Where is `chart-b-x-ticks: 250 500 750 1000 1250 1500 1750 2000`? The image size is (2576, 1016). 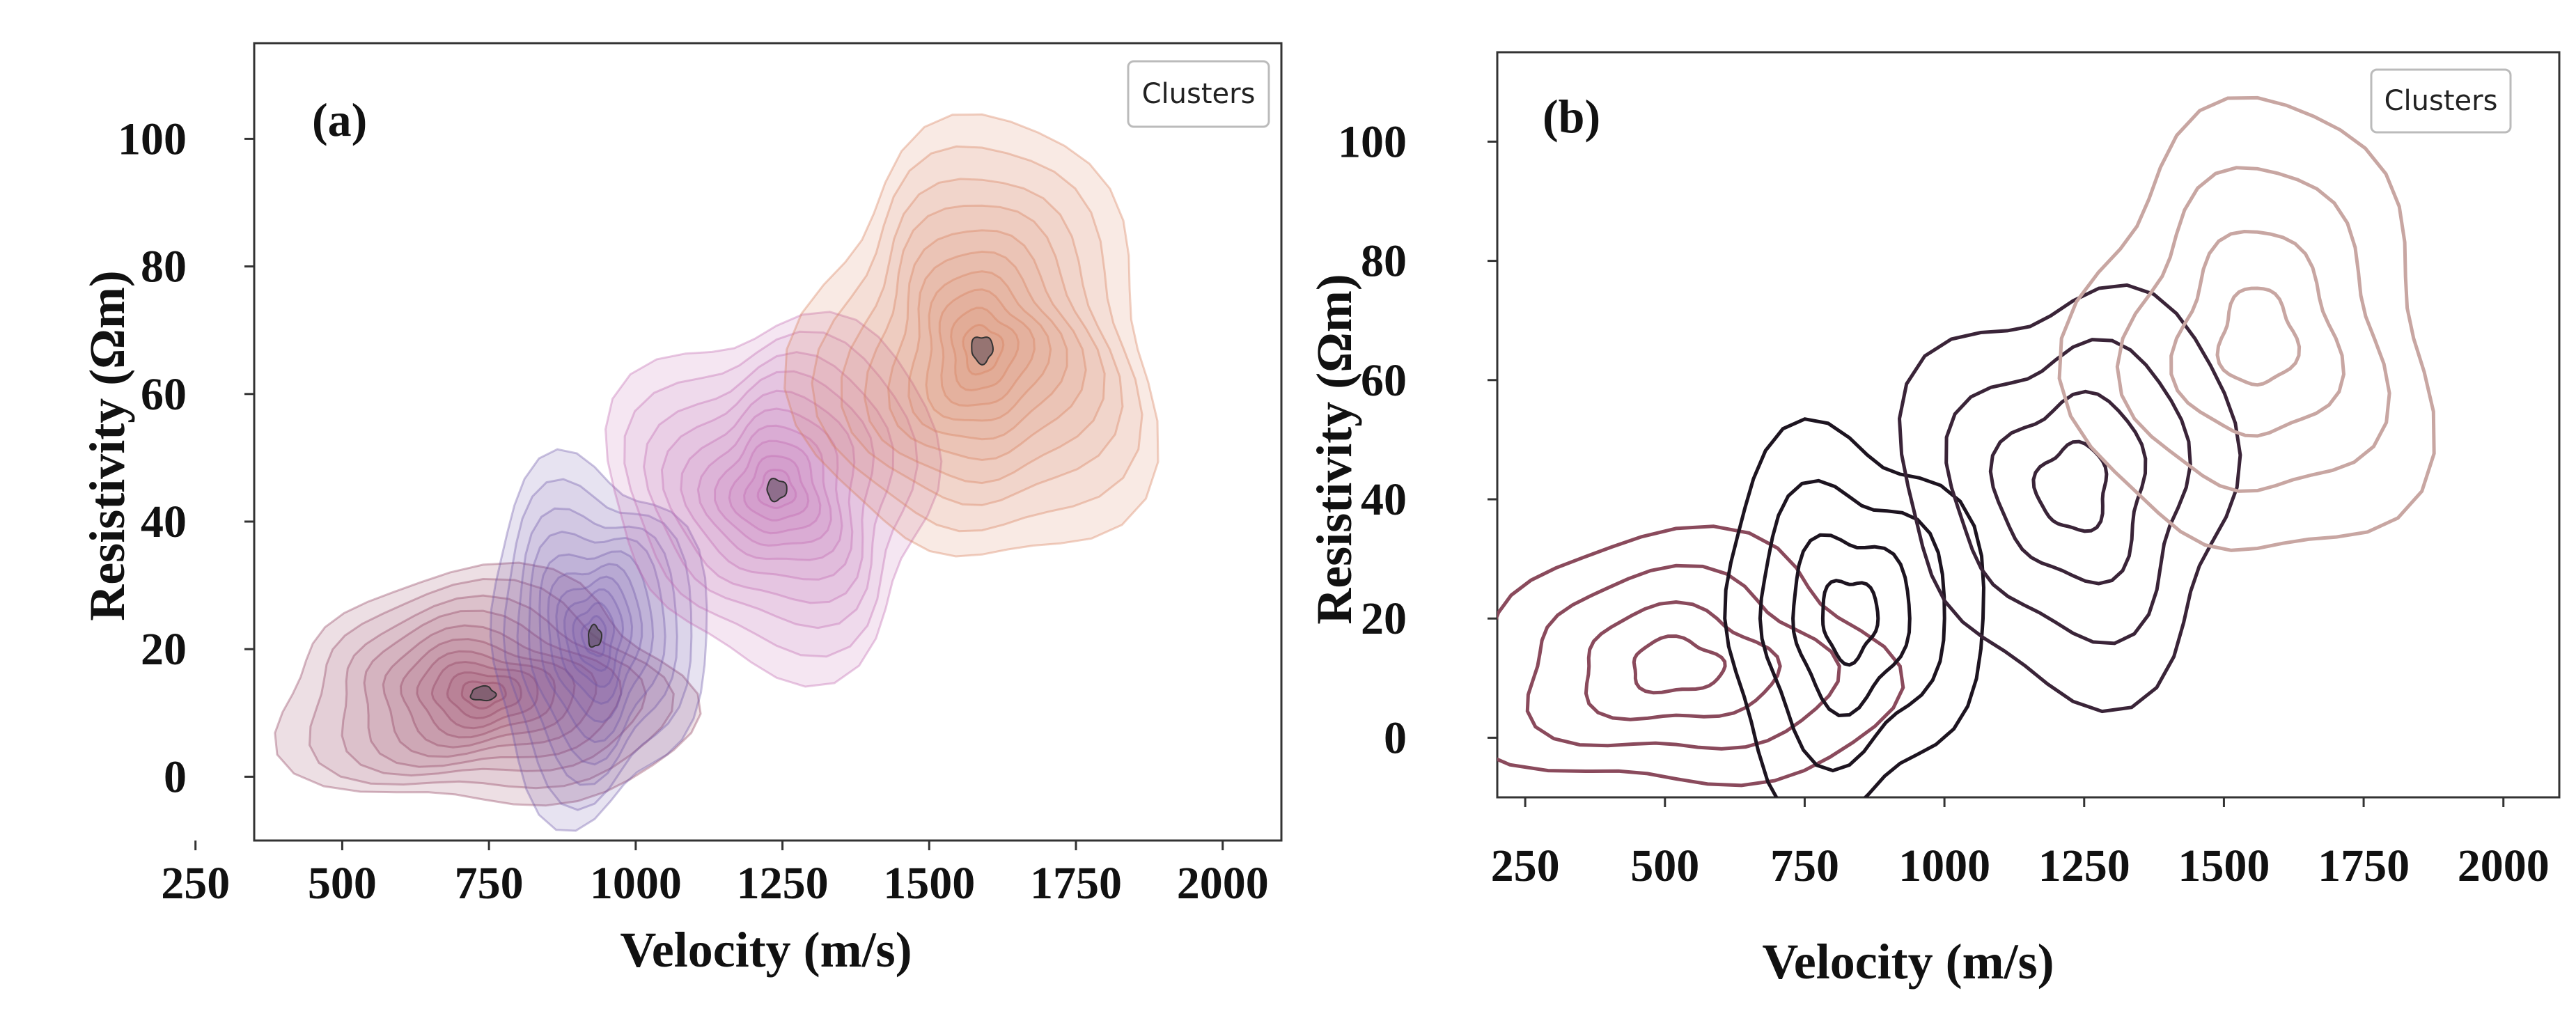 chart-b-x-ticks: 250 500 750 1000 1250 1500 1750 2000 is located at coordinates (2021, 844).